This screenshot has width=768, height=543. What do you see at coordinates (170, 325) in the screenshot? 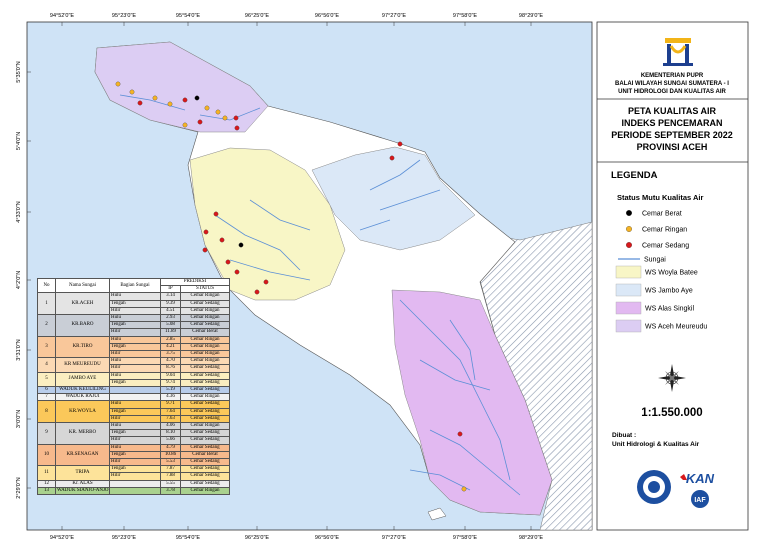
I see `table-cell: 5.08` at bounding box center [170, 325].